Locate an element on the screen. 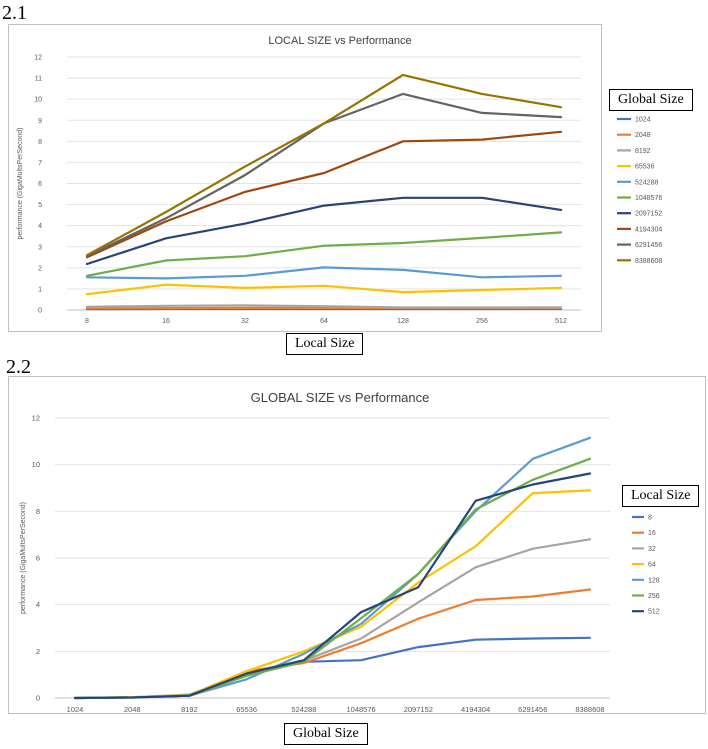 Image resolution: width=708 pixels, height=749 pixels. local-y-tick-label: 9 is located at coordinates (40, 121).